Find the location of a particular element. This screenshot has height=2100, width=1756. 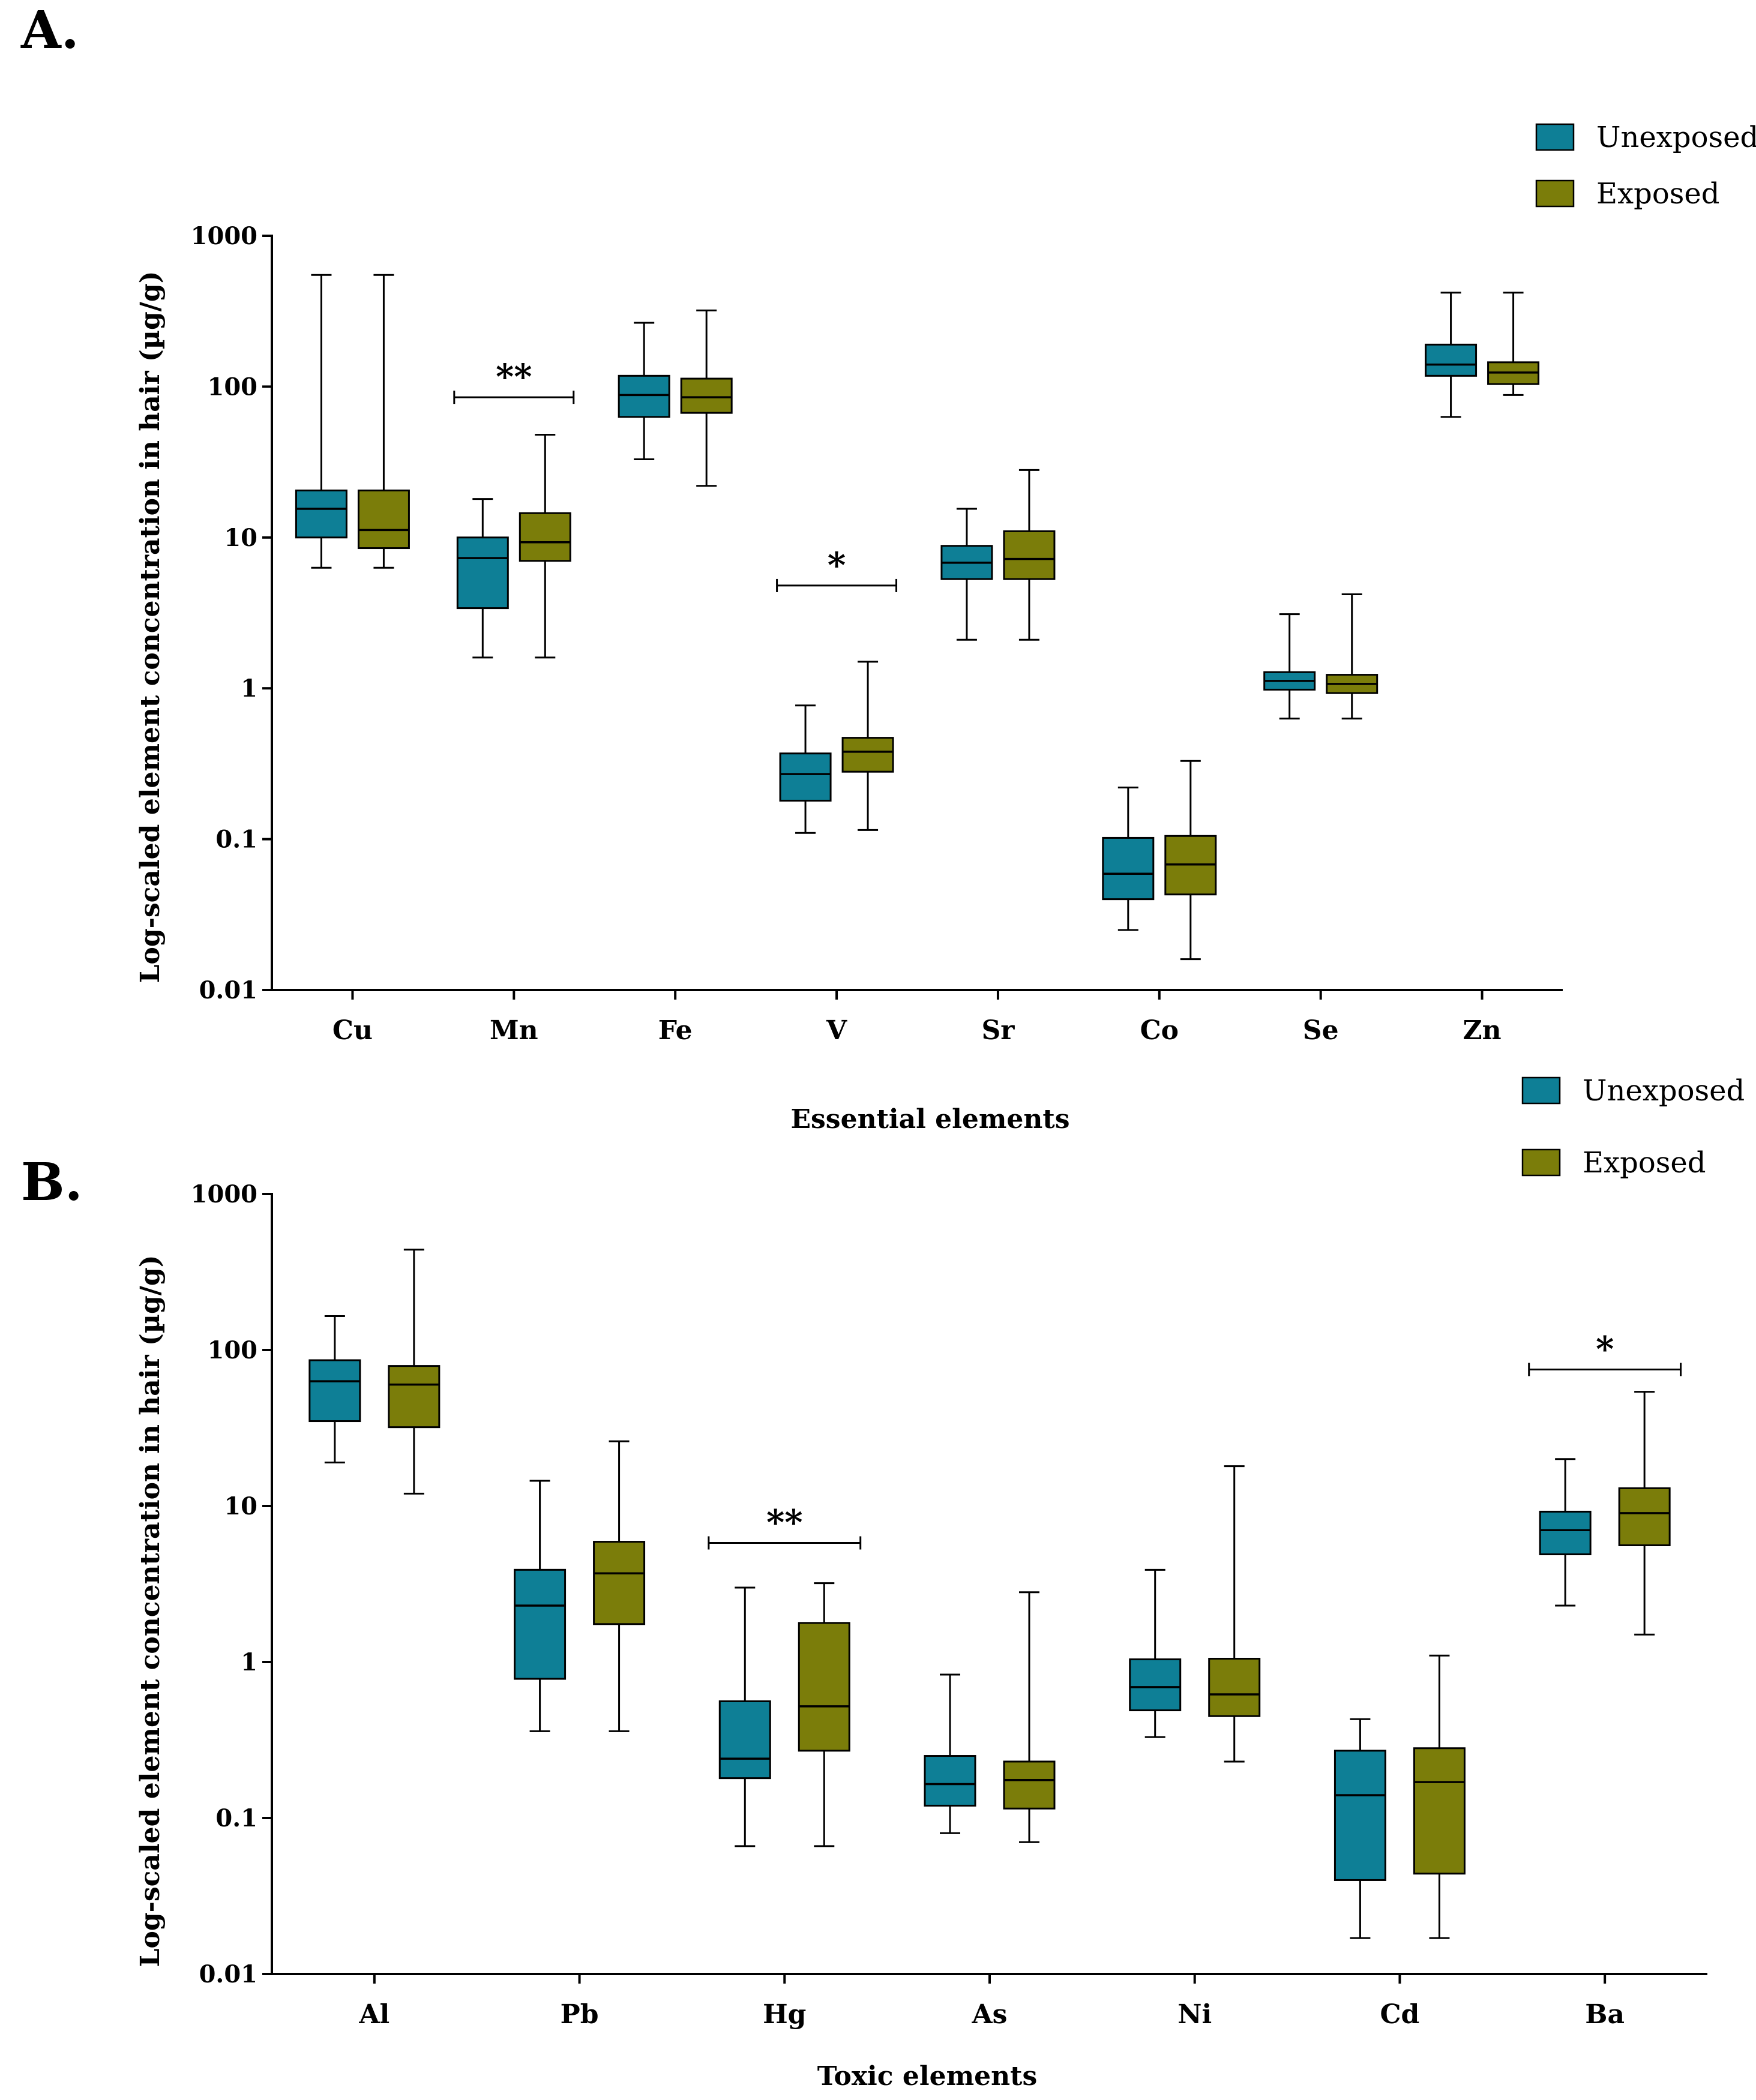

panel-b-legend-swatch-exposed is located at coordinates (1541, 1162).